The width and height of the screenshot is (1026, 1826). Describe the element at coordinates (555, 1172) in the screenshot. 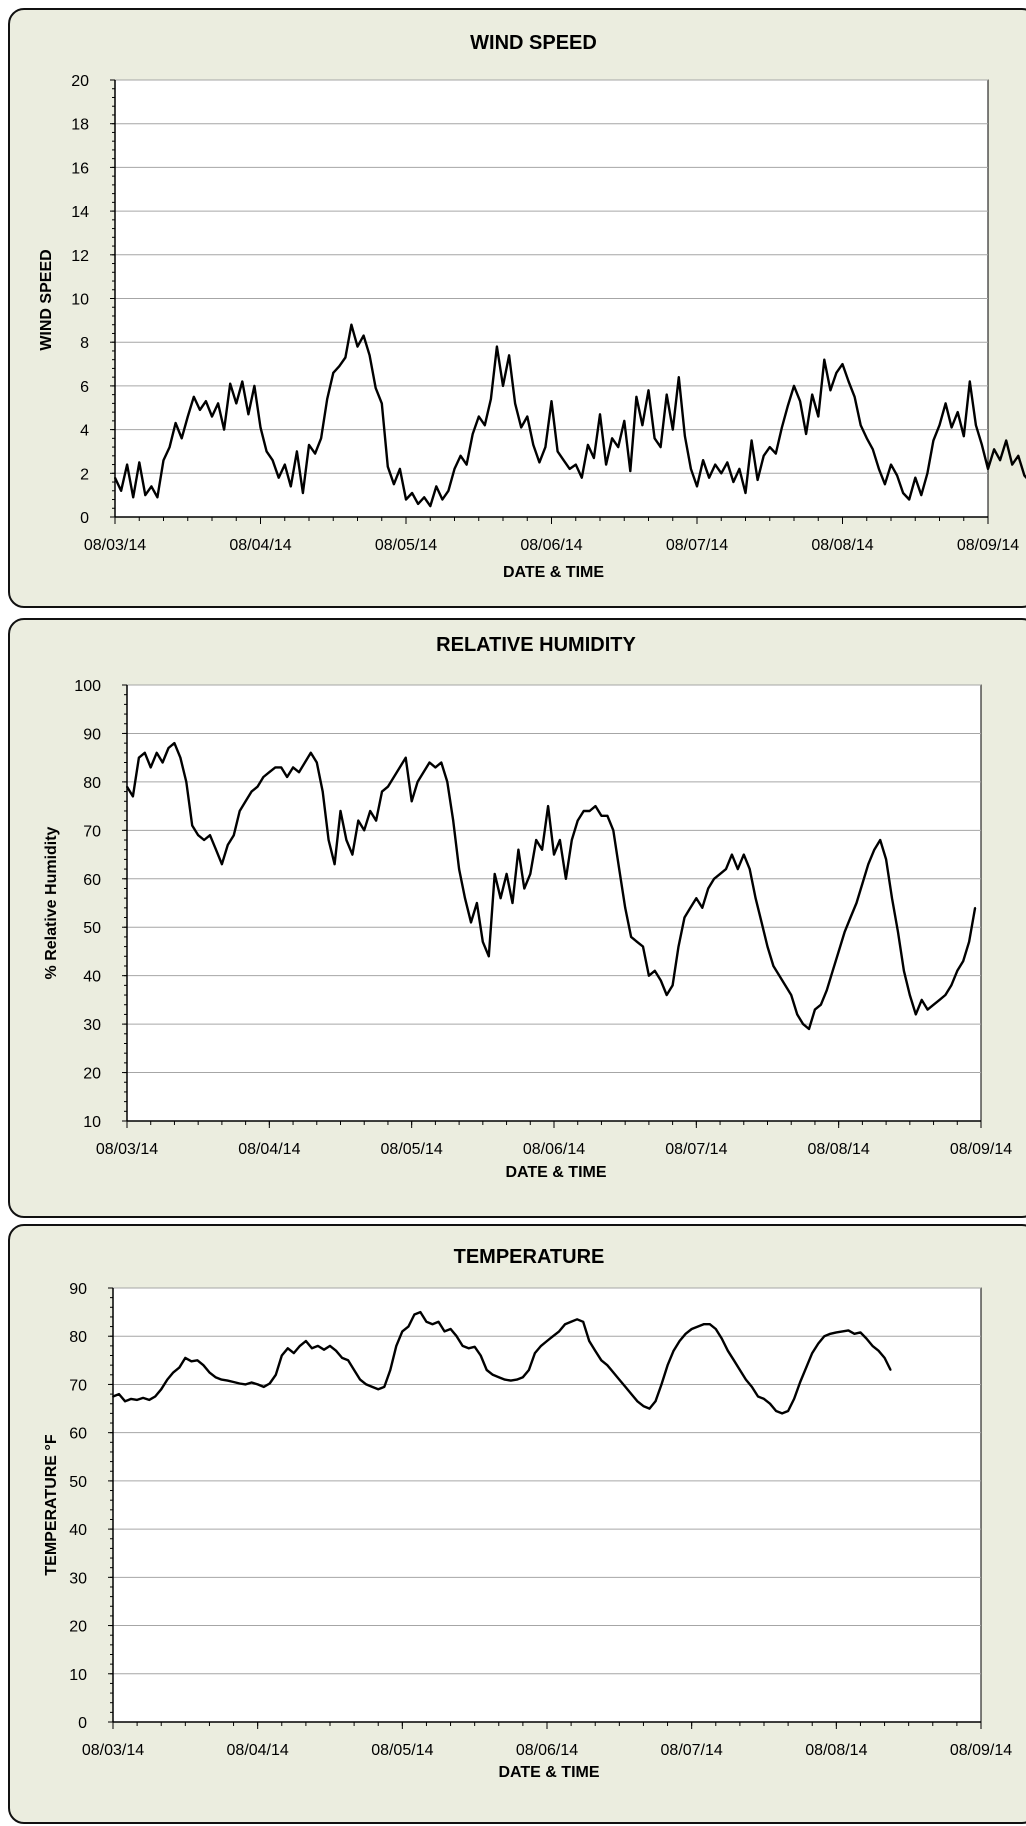

I see `humidity-x-axis-title: DATE & TIME` at that location.